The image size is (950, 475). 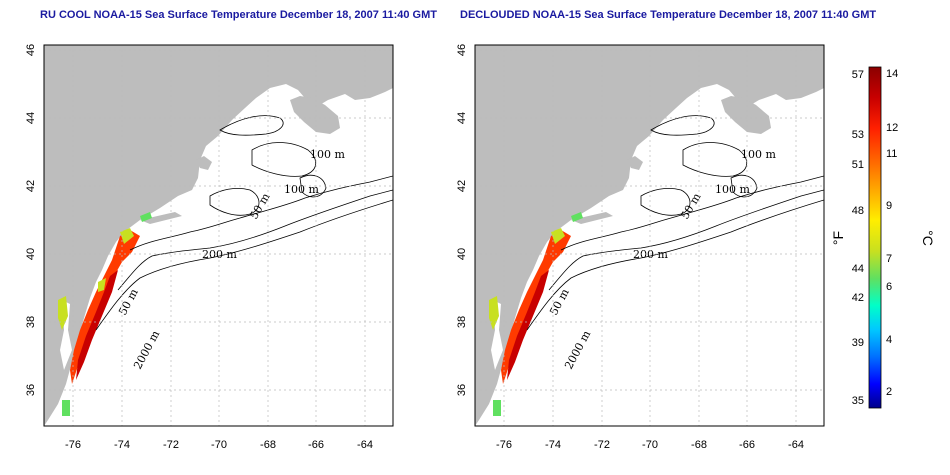 I want to click on fahrenheit-tick: 44, so click(x=858, y=269).